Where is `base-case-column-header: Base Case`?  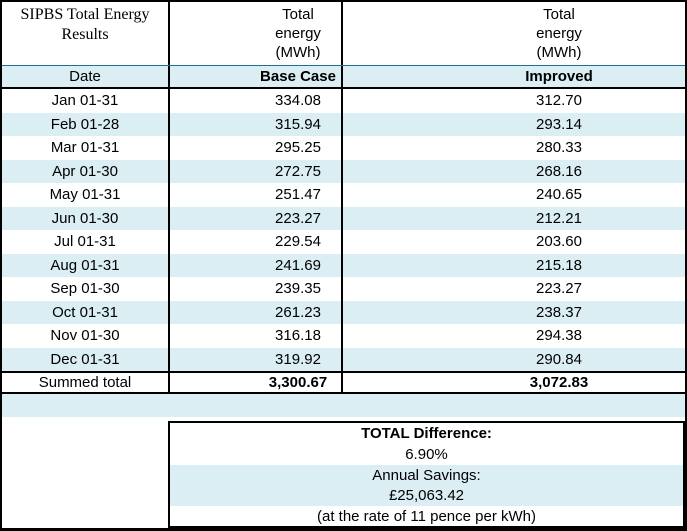
base-case-column-header: Base Case is located at coordinates (256, 76).